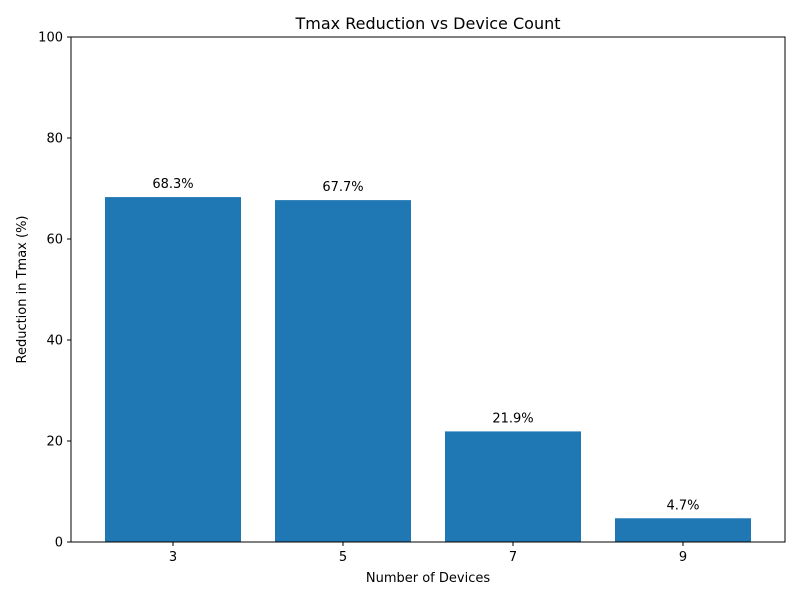 The height and width of the screenshot is (600, 800). What do you see at coordinates (682, 505) in the screenshot?
I see `data-label-9: 4.7%` at bounding box center [682, 505].